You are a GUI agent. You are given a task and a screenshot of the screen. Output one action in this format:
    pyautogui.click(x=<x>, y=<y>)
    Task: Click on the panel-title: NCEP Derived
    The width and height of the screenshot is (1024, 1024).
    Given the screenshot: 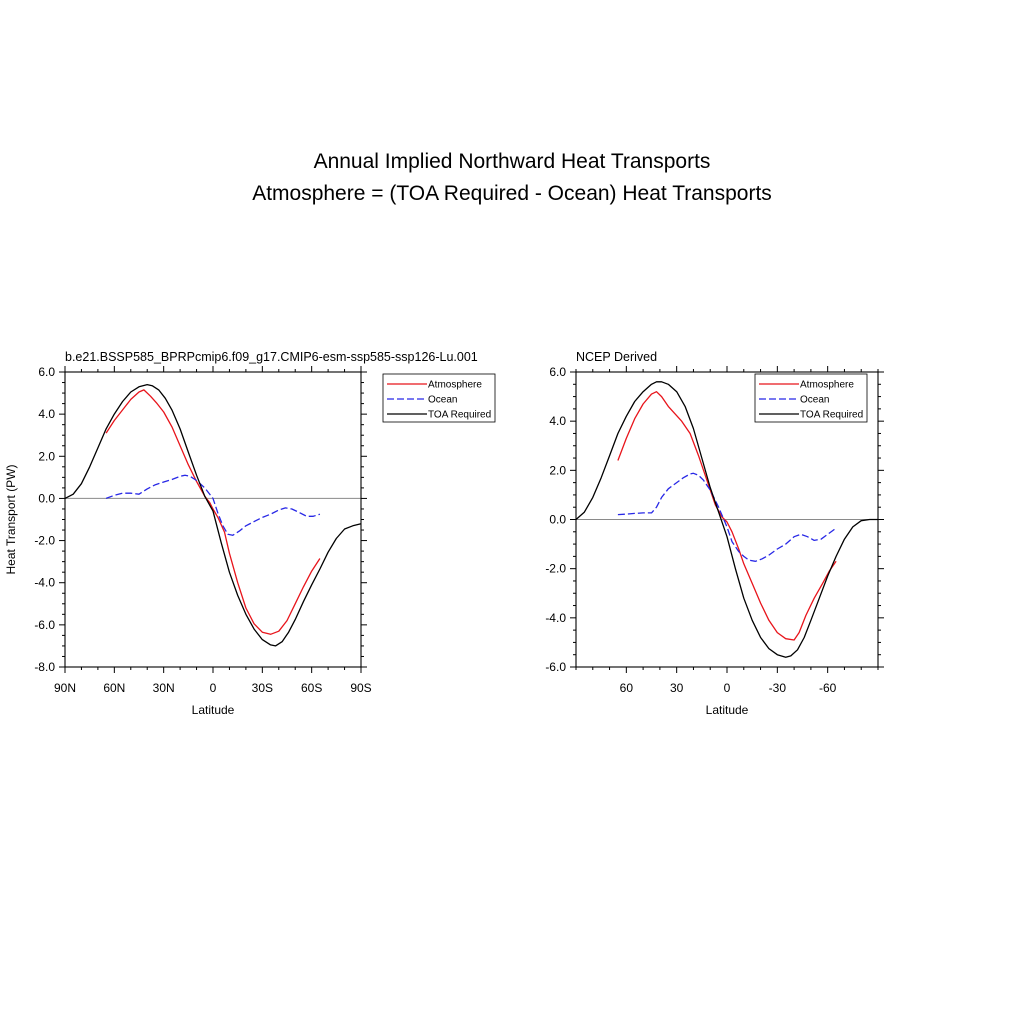 What is the action you would take?
    pyautogui.click(x=616, y=357)
    